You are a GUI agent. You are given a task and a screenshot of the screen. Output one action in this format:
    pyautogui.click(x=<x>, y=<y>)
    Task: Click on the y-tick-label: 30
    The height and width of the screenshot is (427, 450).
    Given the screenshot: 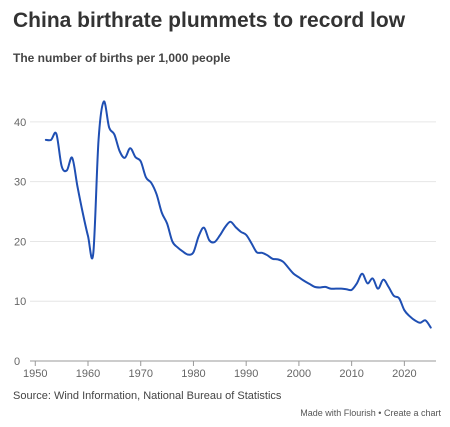 What is the action you would take?
    pyautogui.click(x=20, y=183)
    